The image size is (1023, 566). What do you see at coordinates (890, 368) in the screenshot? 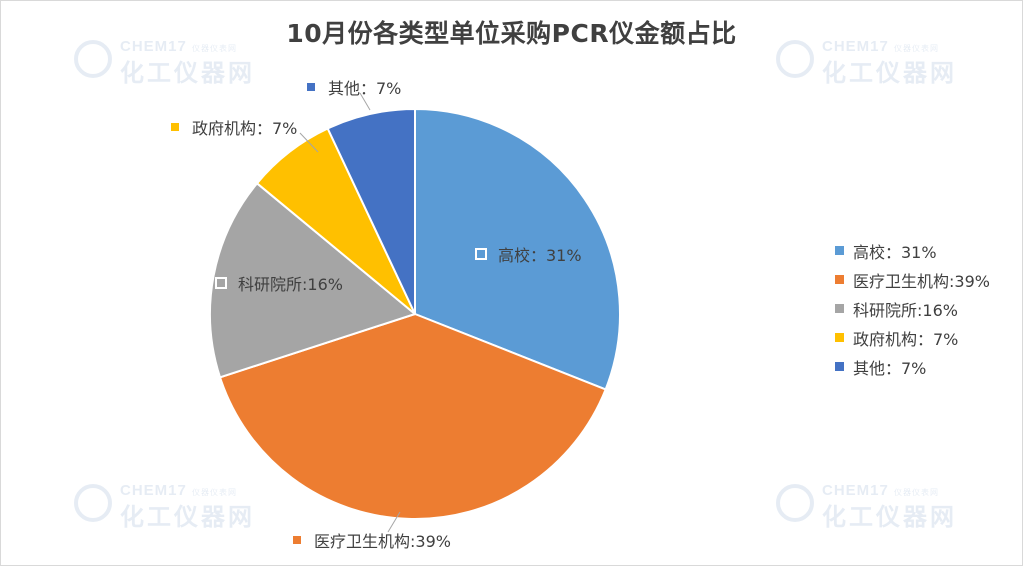
I see `legend-label: 其他：7%` at bounding box center [890, 368].